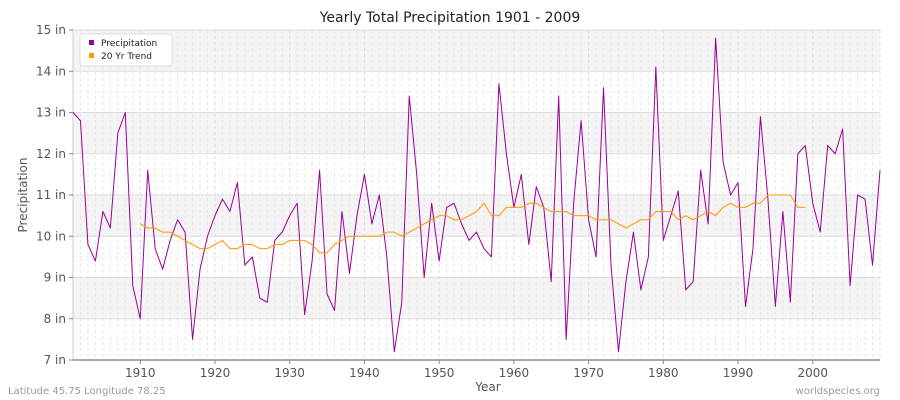  I want to click on y-tick-label: 7 in, so click(55, 360).